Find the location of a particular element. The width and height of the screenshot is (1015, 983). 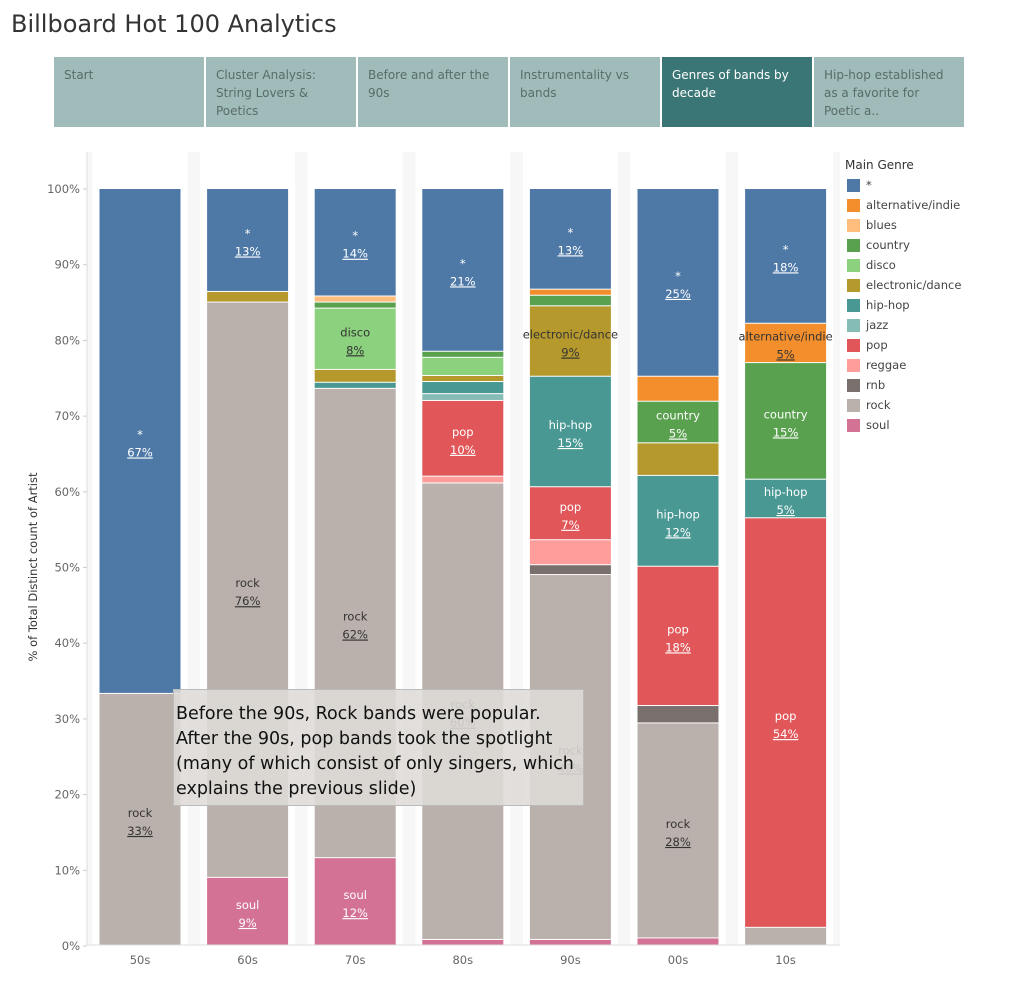

legend-item: soul is located at coordinates (903, 425).